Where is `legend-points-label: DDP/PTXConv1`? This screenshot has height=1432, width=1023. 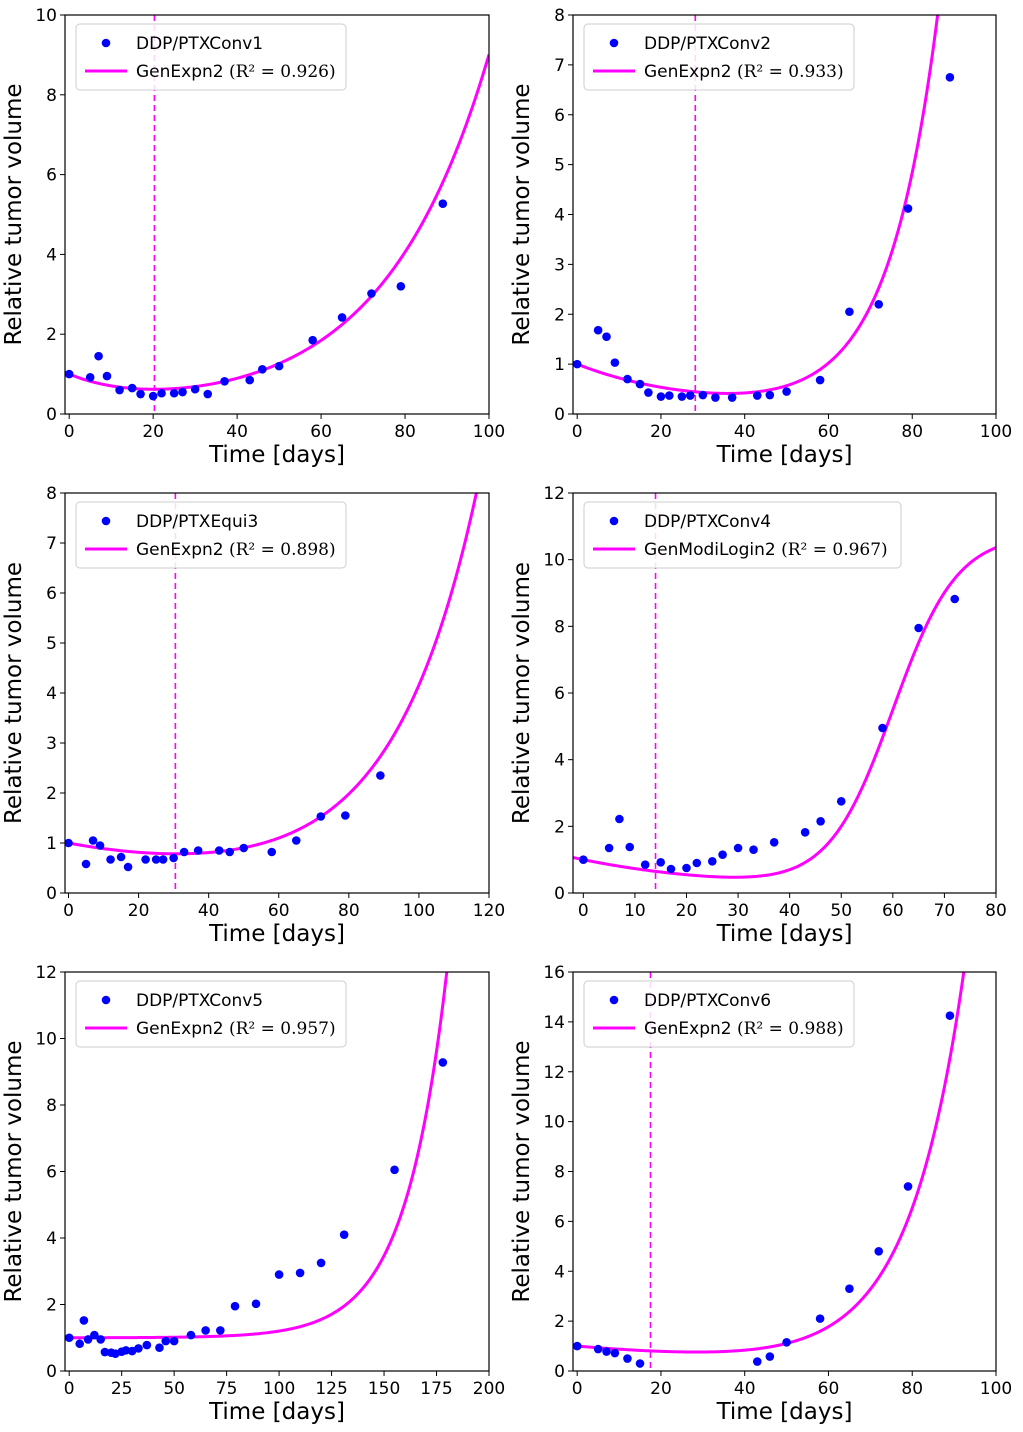
legend-points-label: DDP/PTXConv1 is located at coordinates (199, 44).